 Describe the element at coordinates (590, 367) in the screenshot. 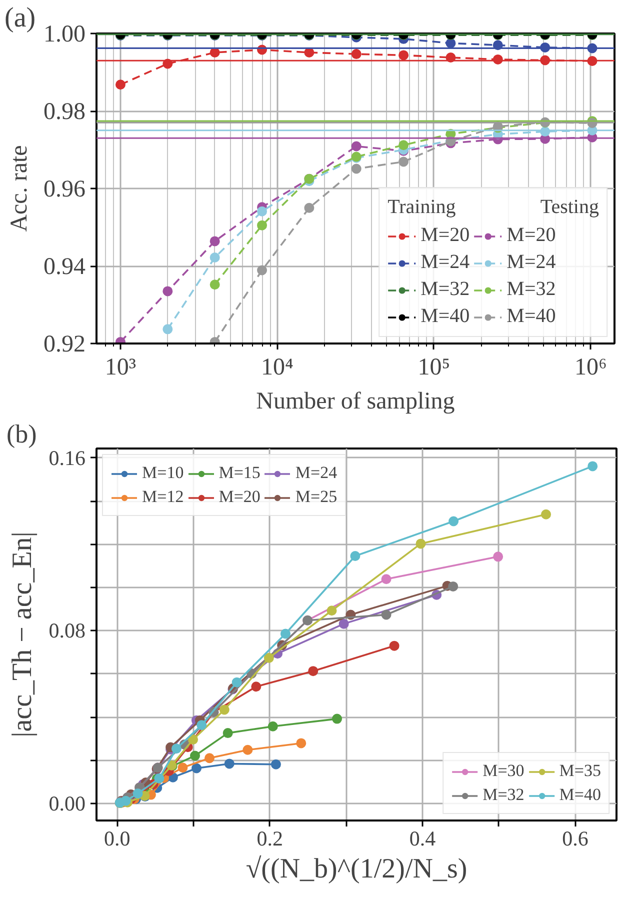

I see `x-tick-label: 10⁶` at that location.